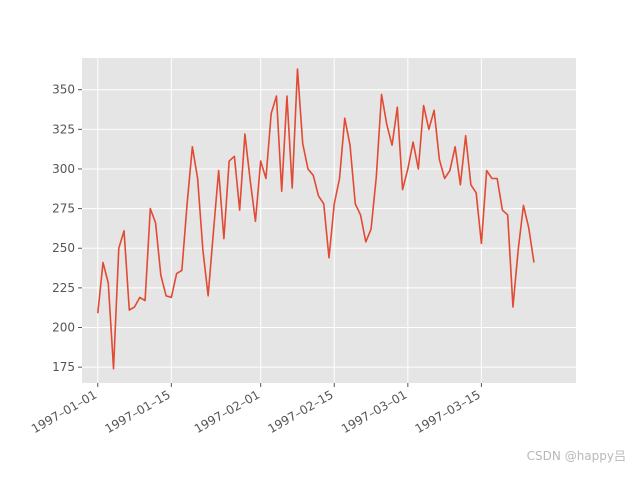 Image resolution: width=640 pixels, height=480 pixels. What do you see at coordinates (63, 129) in the screenshot?
I see `y-tick-label: 325` at bounding box center [63, 129].